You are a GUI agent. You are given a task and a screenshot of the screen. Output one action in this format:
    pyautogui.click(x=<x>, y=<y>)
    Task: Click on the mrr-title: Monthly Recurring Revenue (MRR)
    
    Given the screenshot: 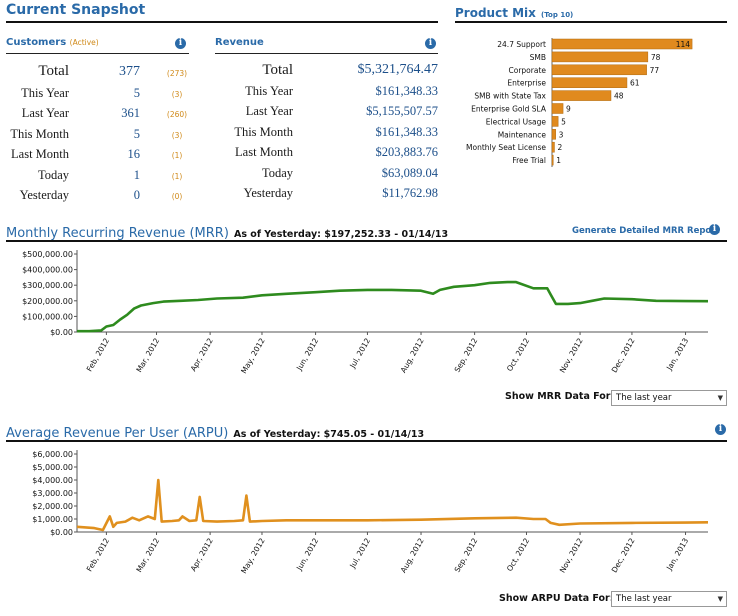 What is the action you would take?
    pyautogui.click(x=117, y=233)
    